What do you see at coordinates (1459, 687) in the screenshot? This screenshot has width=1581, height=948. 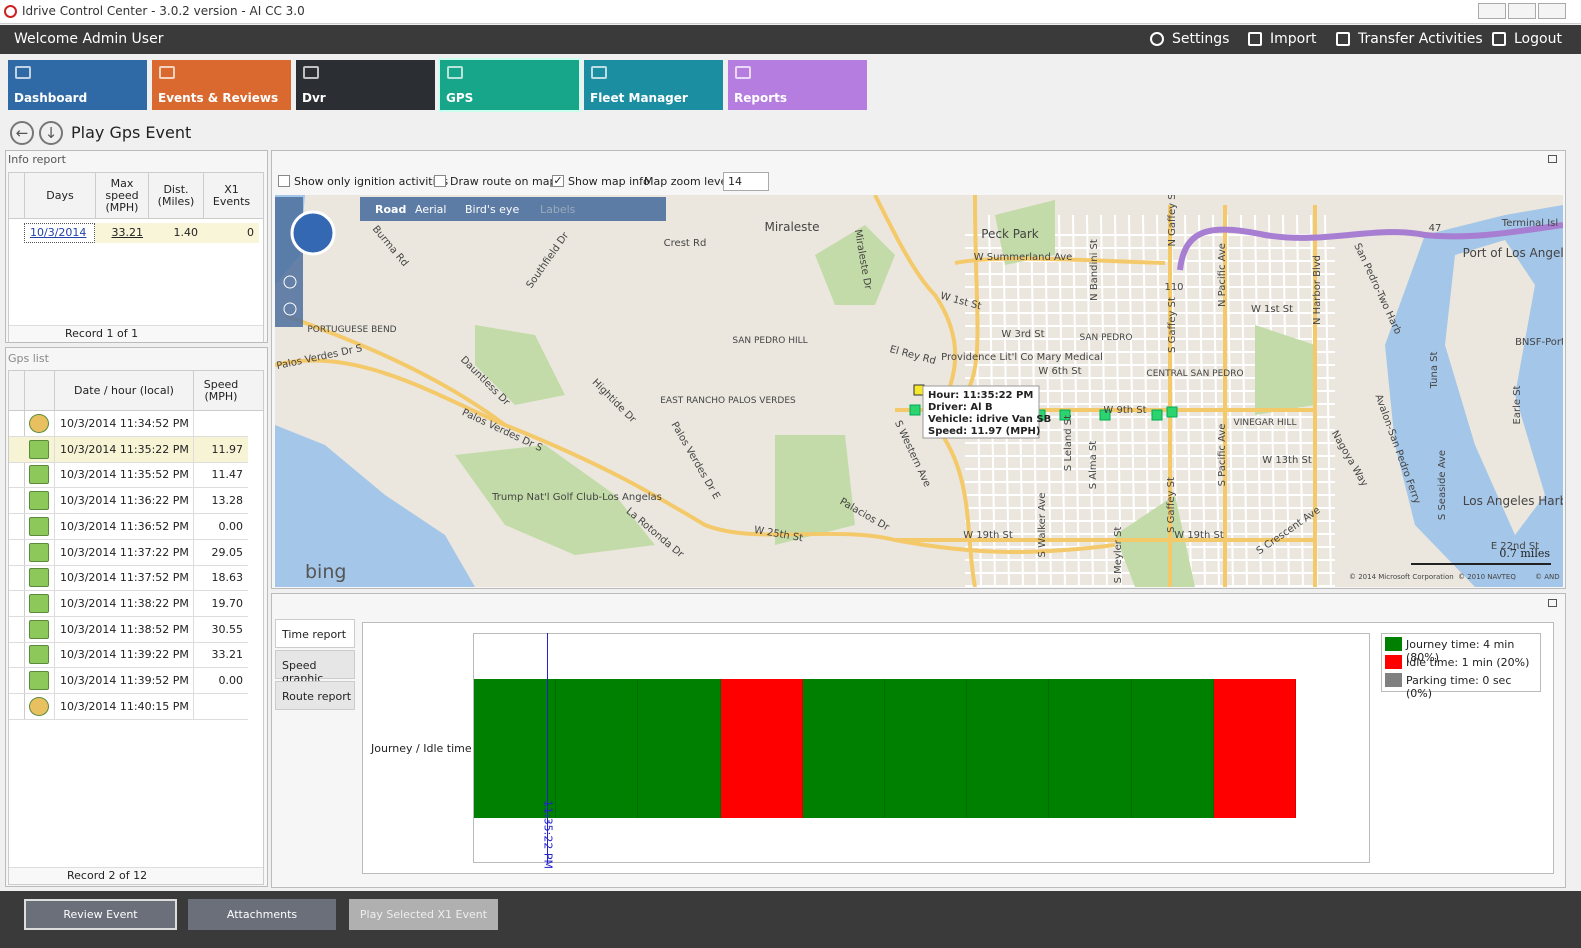 I see `legend-label: Parking time: 0 sec (0%)` at bounding box center [1459, 687].